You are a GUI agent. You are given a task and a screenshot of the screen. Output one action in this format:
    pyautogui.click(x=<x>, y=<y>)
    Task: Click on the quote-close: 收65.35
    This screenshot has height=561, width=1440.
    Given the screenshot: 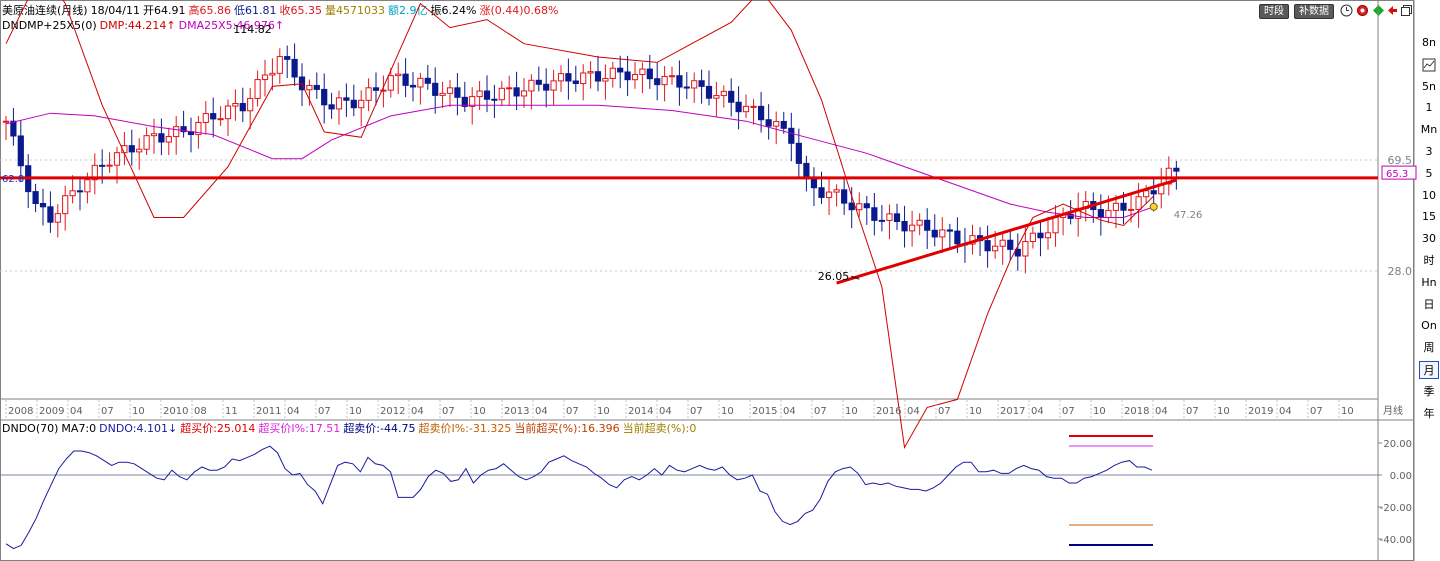 What is the action you would take?
    pyautogui.click(x=301, y=10)
    